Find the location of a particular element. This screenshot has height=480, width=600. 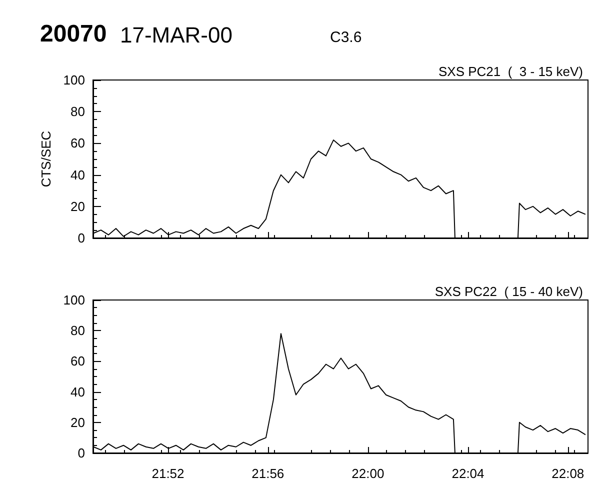

chart-title: SXS PC21 ( 3 - 15 keV) is located at coordinates (511, 71).